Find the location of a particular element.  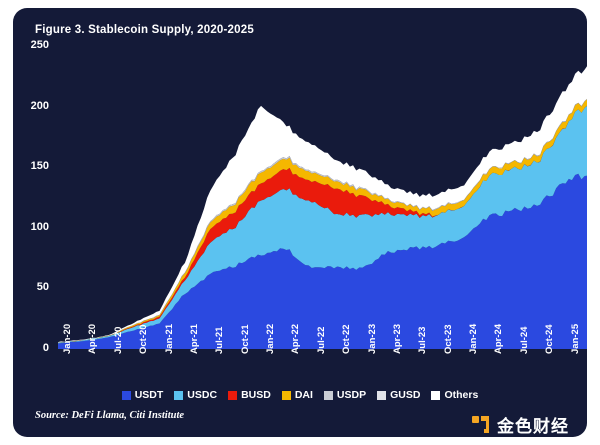

y-tick-label: 0 is located at coordinates (45, 348).